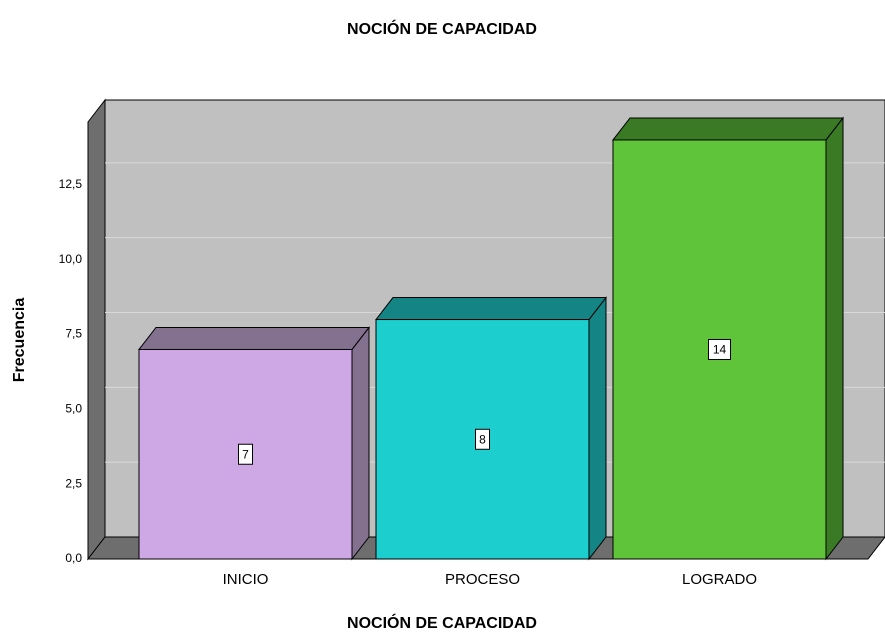 The width and height of the screenshot is (885, 633). Describe the element at coordinates (19, 340) in the screenshot. I see `y-axis-title: Frecuencia` at that location.